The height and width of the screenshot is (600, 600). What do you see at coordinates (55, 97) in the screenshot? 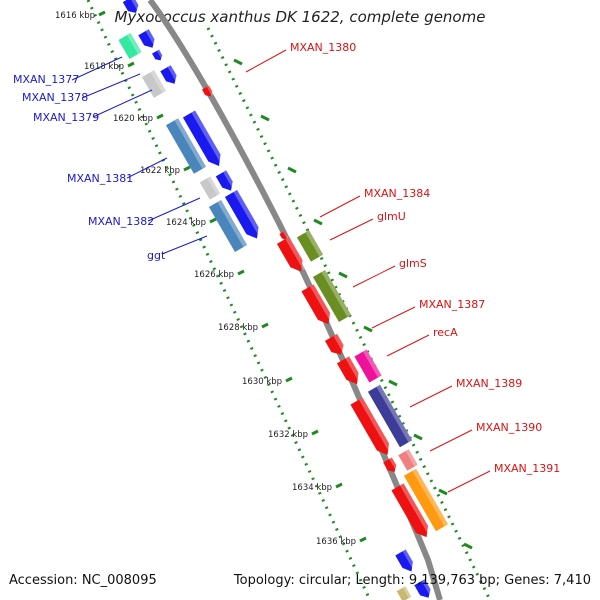
I see `gene-label: MXAN_1378` at bounding box center [55, 97].